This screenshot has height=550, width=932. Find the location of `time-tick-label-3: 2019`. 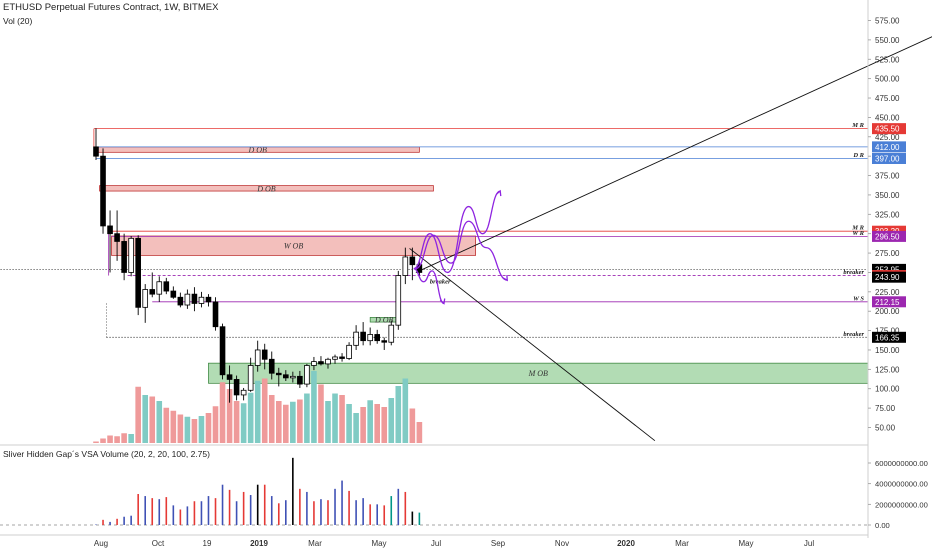

time-tick-label-3: 2019 is located at coordinates (259, 543).